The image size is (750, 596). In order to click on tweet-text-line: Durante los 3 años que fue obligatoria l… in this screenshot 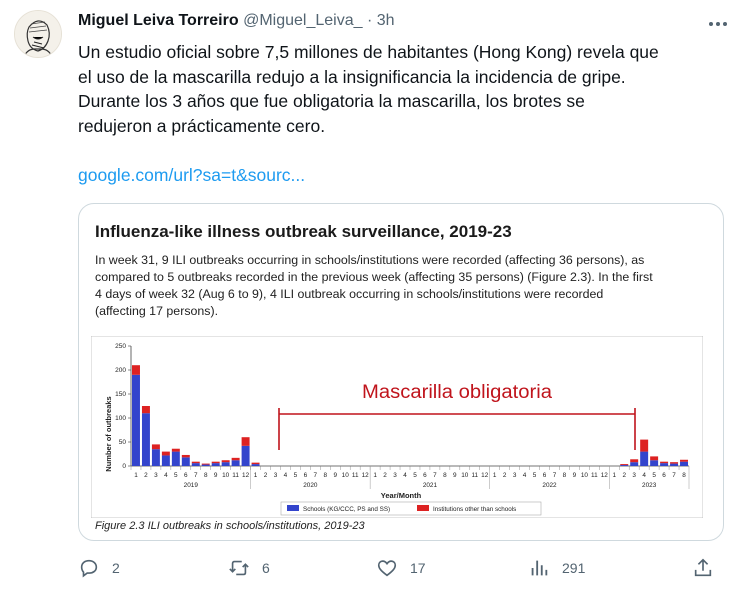, I will do `click(331, 101)`.